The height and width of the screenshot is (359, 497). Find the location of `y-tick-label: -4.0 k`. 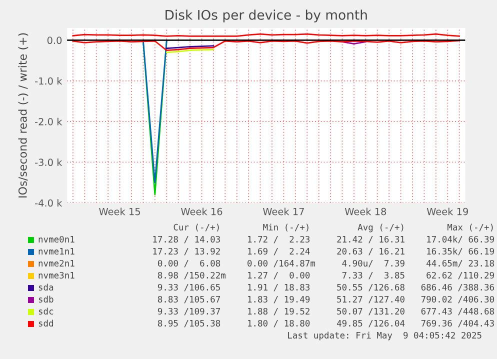

y-tick-label: -4.0 k is located at coordinates (48, 203).